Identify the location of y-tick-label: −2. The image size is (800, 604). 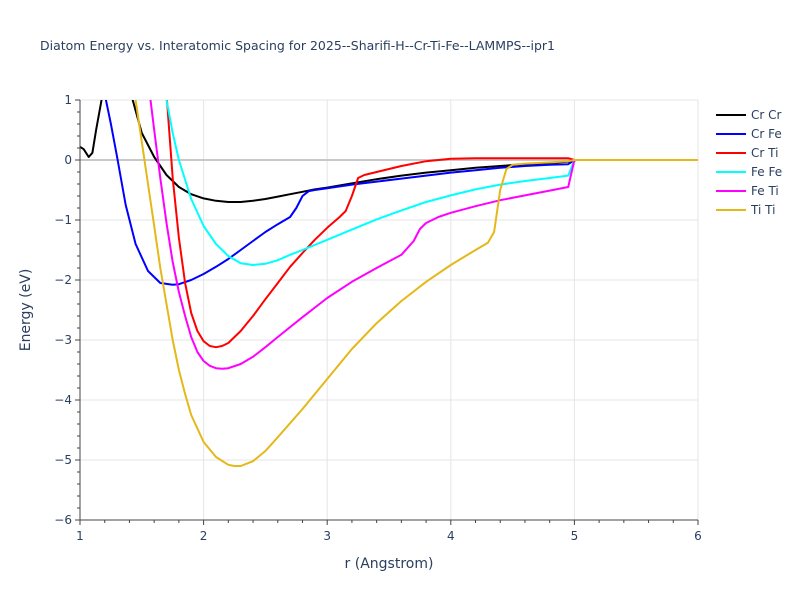
(63, 280).